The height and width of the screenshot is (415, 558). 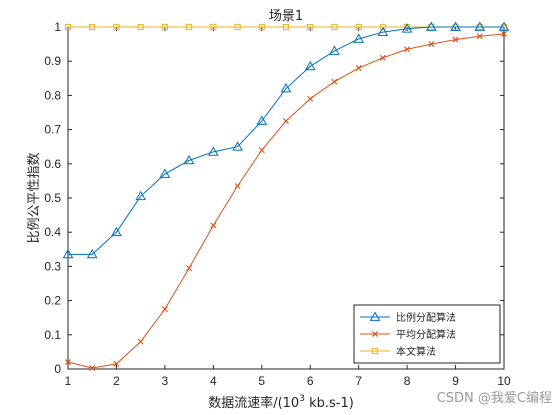 I want to click on x-tick-label: 6, so click(x=310, y=381).